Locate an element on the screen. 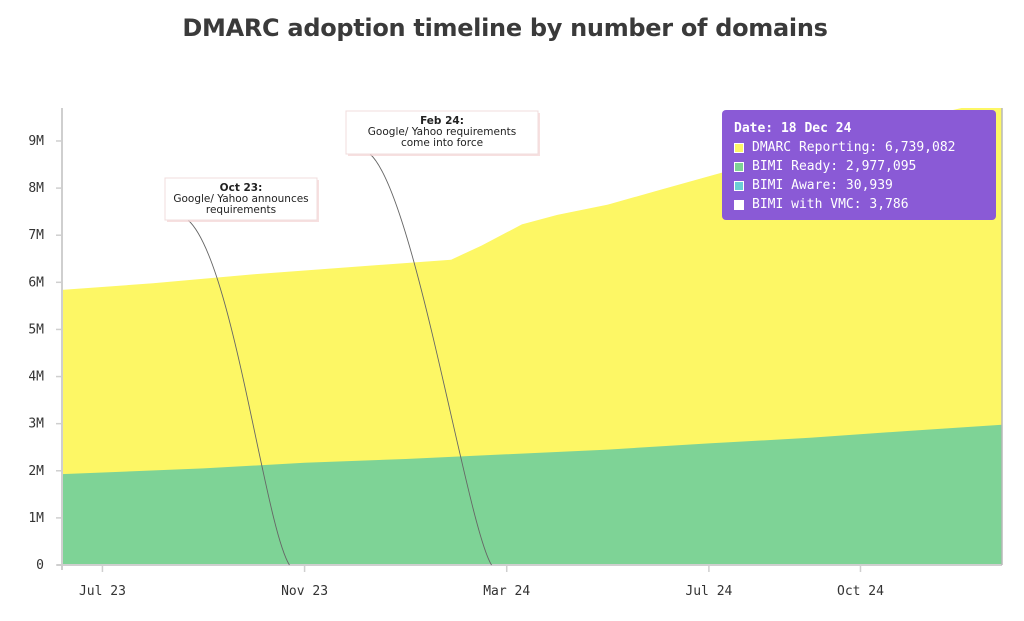 The image size is (1024, 621). y-tick-label: 5M is located at coordinates (36, 329).